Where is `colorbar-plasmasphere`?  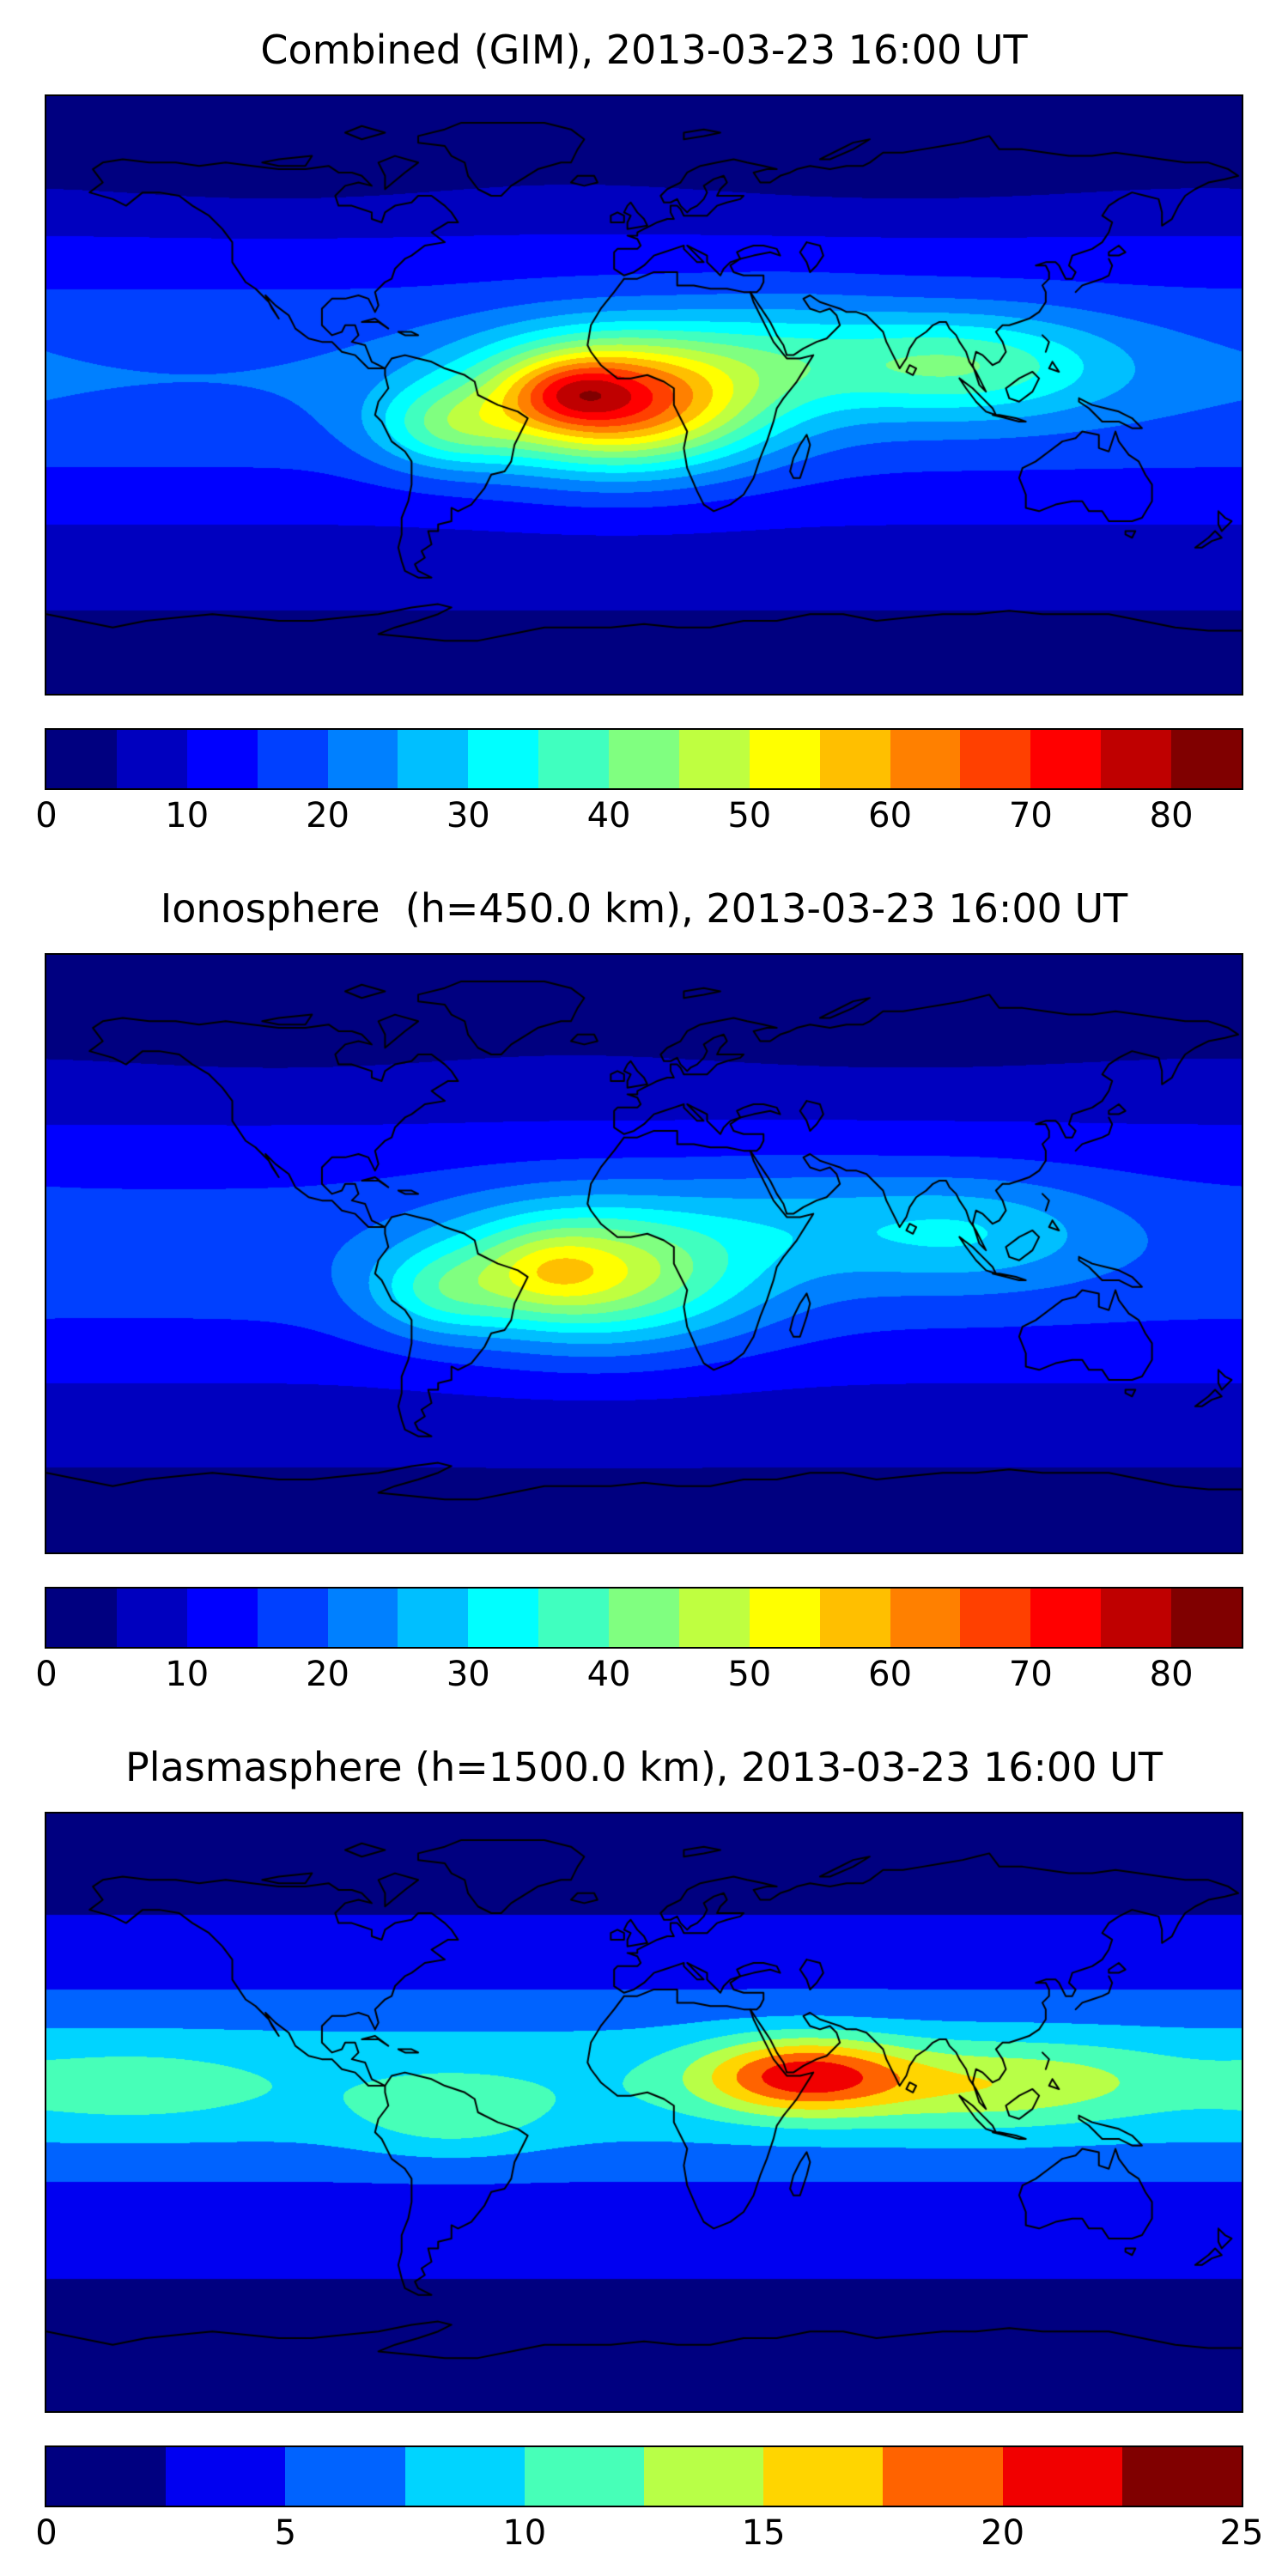
colorbar-plasmasphere is located at coordinates (644, 2476).